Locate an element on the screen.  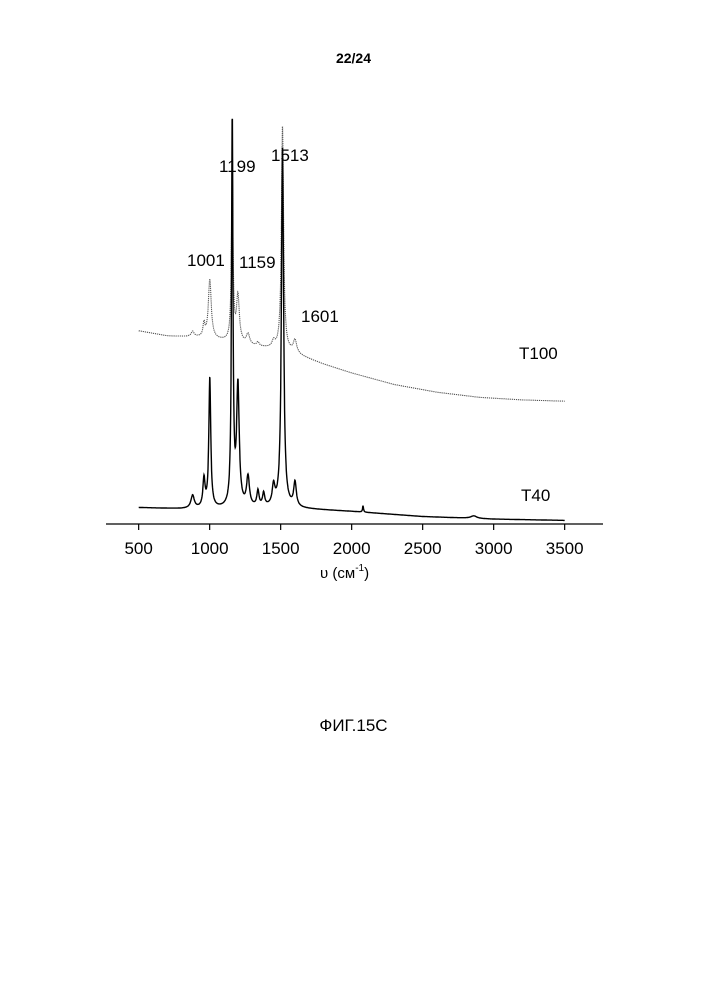
peak-label-1601: 1601 is located at coordinates (320, 316).